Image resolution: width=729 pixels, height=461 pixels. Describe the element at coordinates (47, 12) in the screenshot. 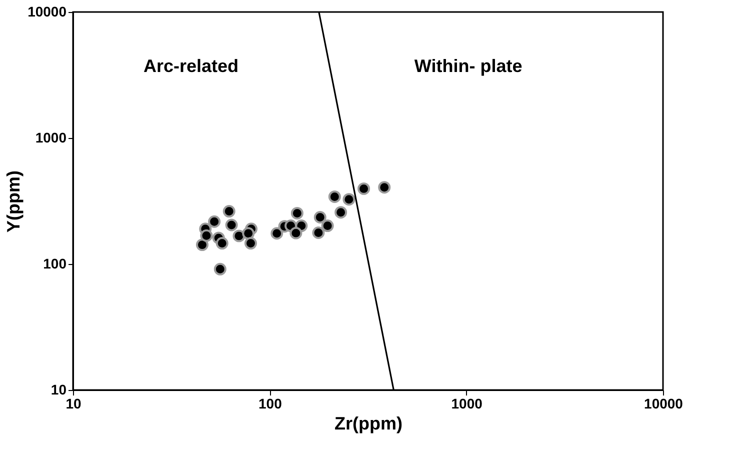

I see `y-tick-label: 10000` at that location.